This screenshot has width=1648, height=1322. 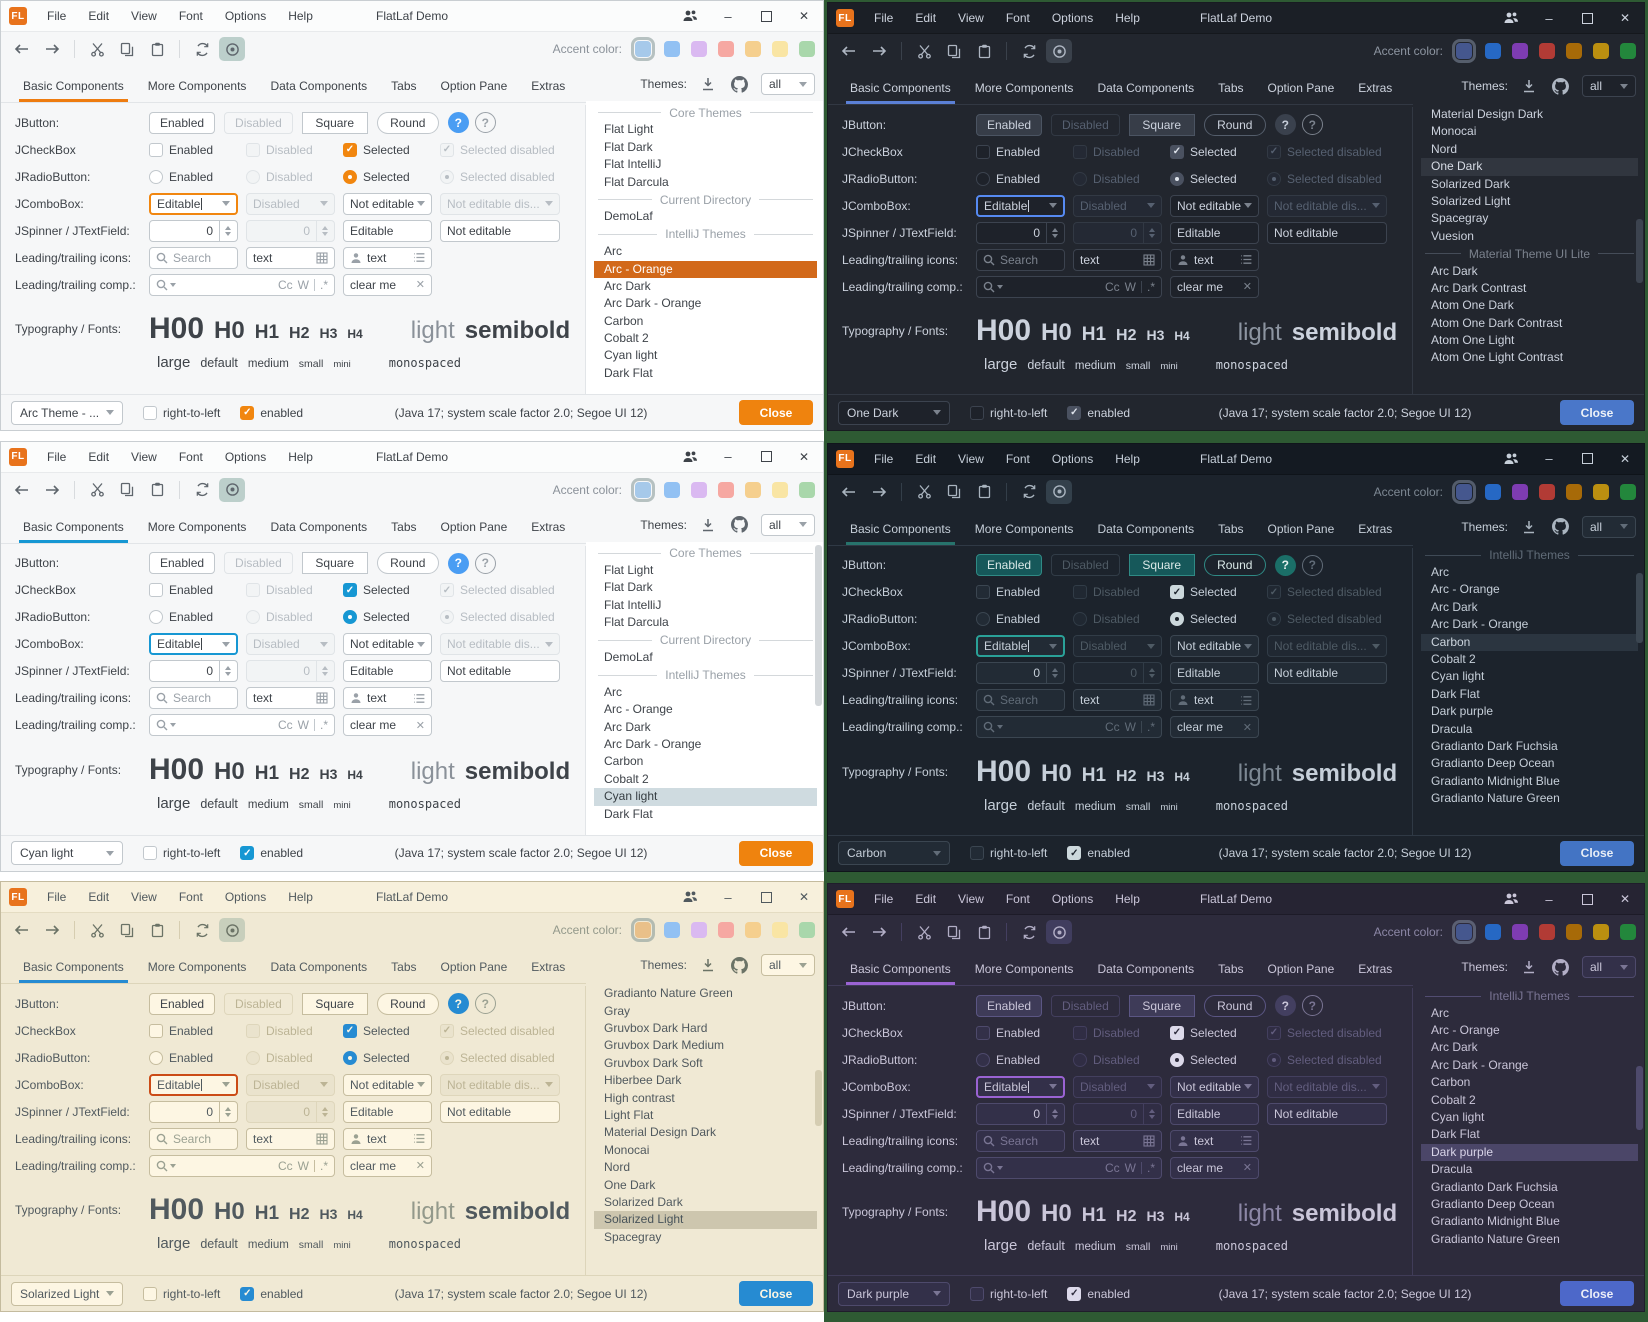 I want to click on menu-view: View, so click(x=144, y=897).